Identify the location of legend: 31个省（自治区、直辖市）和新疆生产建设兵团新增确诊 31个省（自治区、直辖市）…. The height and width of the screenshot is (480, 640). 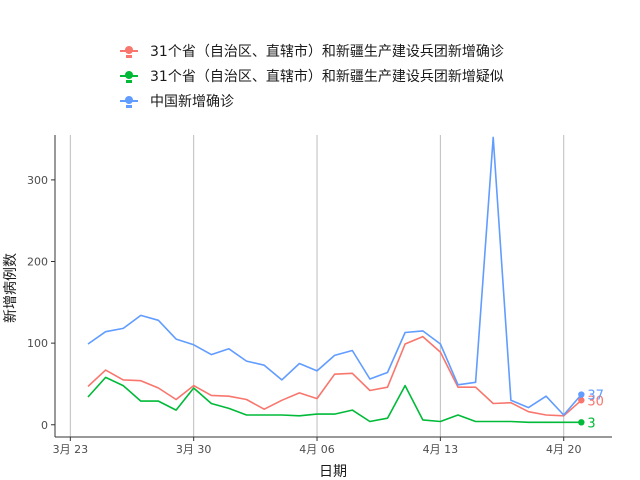
(311, 75).